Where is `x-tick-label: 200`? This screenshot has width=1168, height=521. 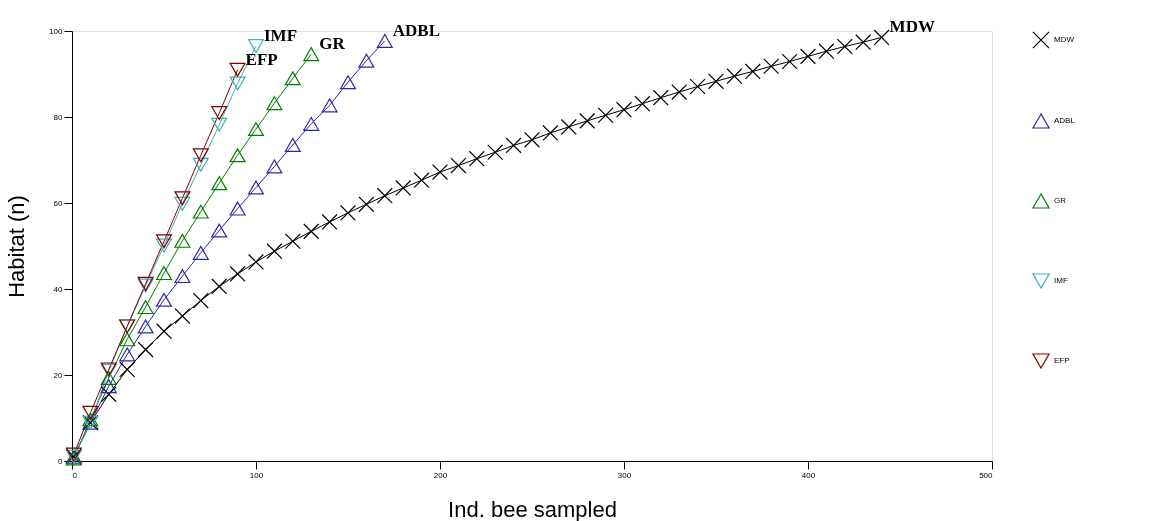
x-tick-label: 200 is located at coordinates (440, 475).